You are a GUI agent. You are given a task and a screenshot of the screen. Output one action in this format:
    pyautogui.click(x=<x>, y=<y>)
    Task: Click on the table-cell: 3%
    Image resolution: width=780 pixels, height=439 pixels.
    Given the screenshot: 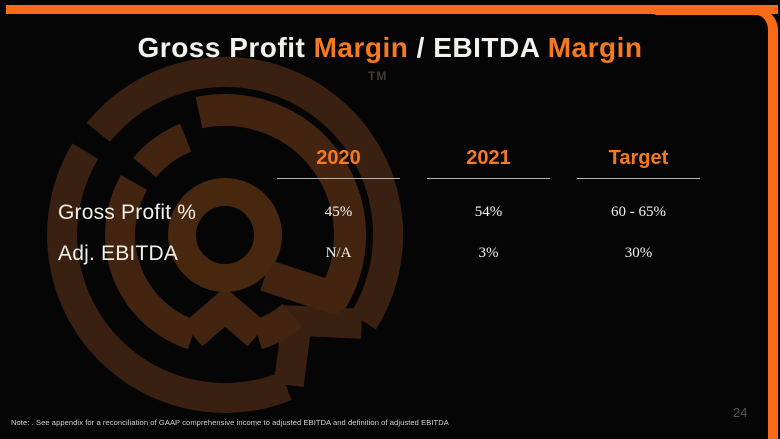 What is the action you would take?
    pyautogui.click(x=488, y=253)
    